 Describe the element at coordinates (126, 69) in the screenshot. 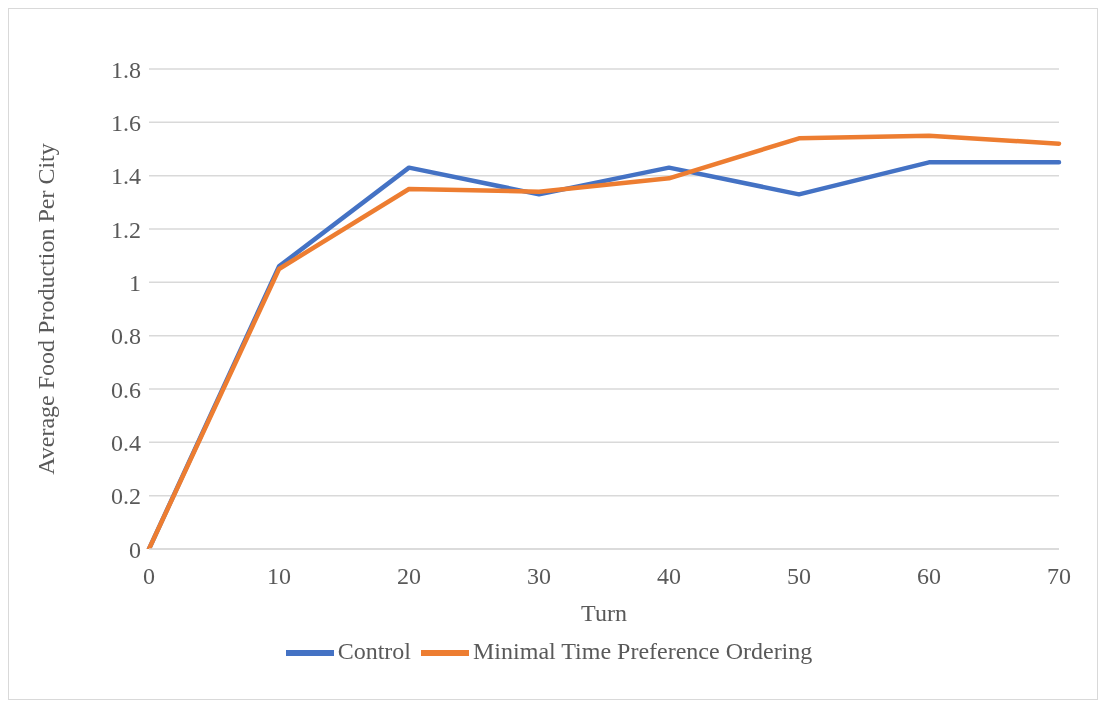

I see `y-tick-label: 1.8` at that location.